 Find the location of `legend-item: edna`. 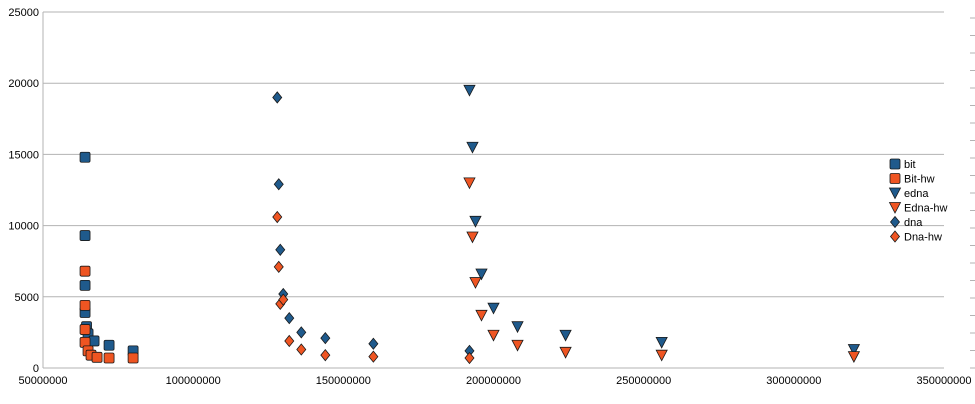

legend-item: edna is located at coordinates (908, 193).